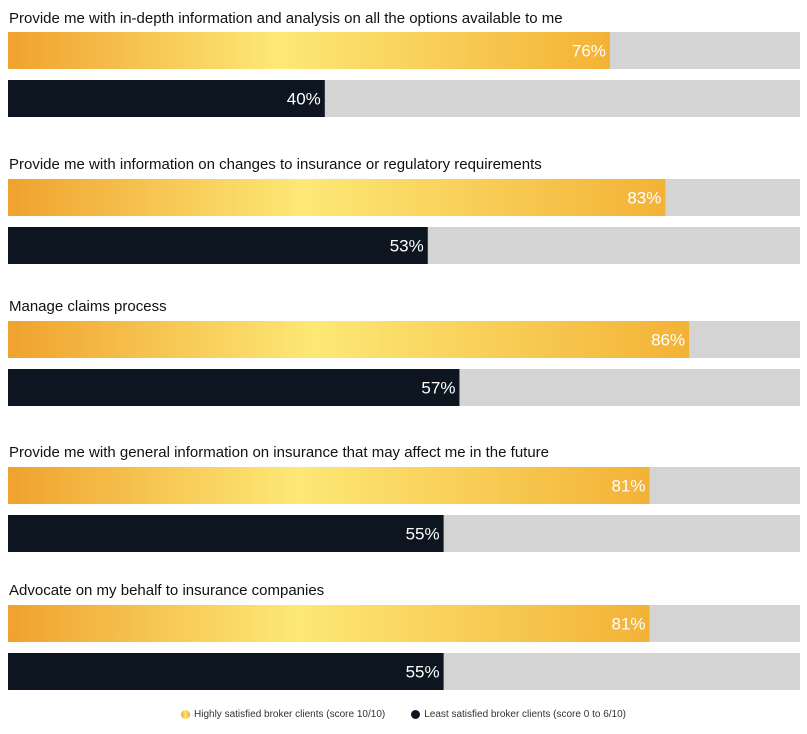 Image resolution: width=807 pixels, height=734 pixels. What do you see at coordinates (304, 99) in the screenshot?
I see `data-label-least-satisfied-1: 40%` at bounding box center [304, 99].